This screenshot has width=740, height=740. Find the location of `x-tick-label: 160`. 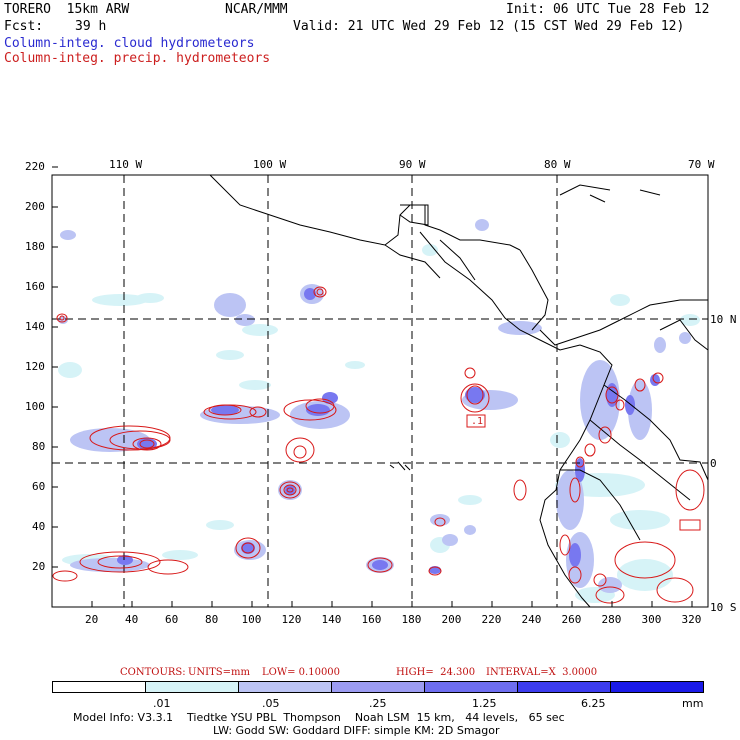

x-tick-label: 160 is located at coordinates (371, 619).